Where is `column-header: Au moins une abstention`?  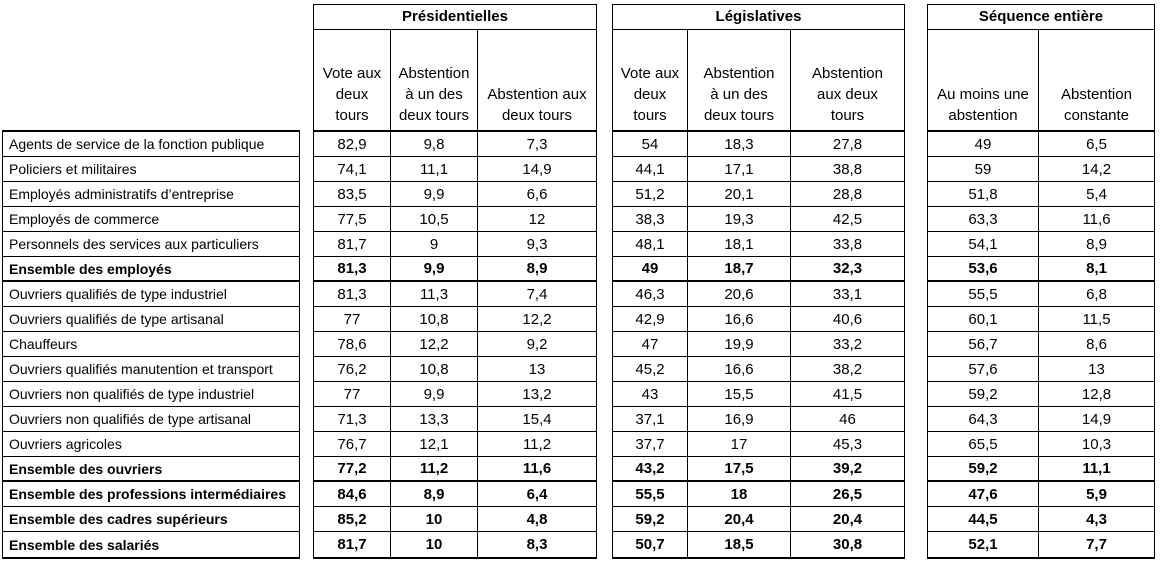 column-header: Au moins une abstention is located at coordinates (983, 80).